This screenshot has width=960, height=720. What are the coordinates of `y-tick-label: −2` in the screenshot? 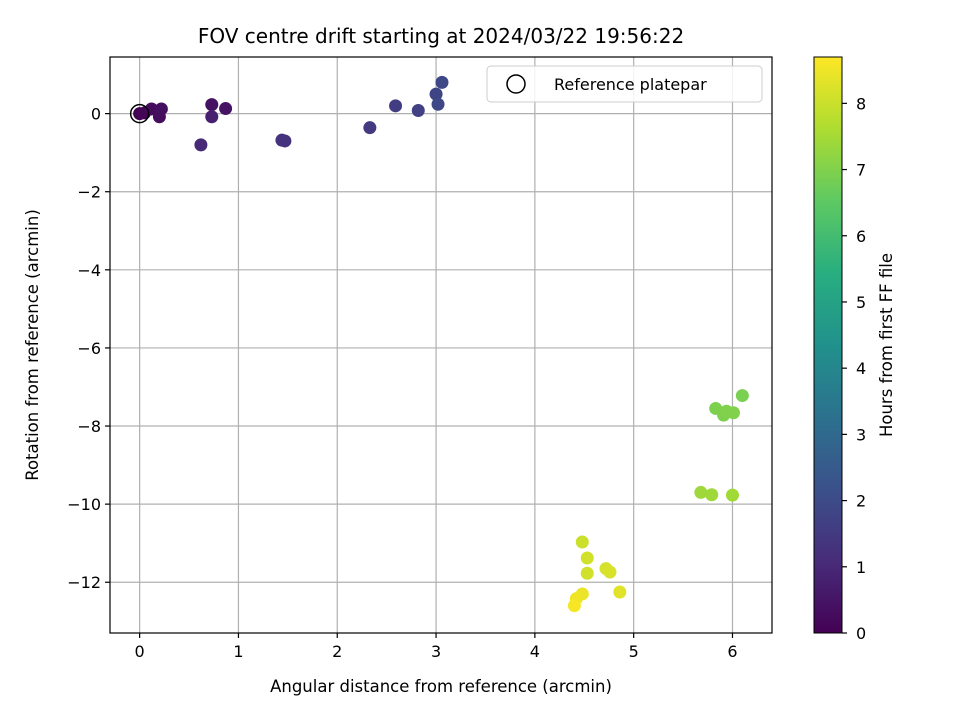 It's located at (89, 192).